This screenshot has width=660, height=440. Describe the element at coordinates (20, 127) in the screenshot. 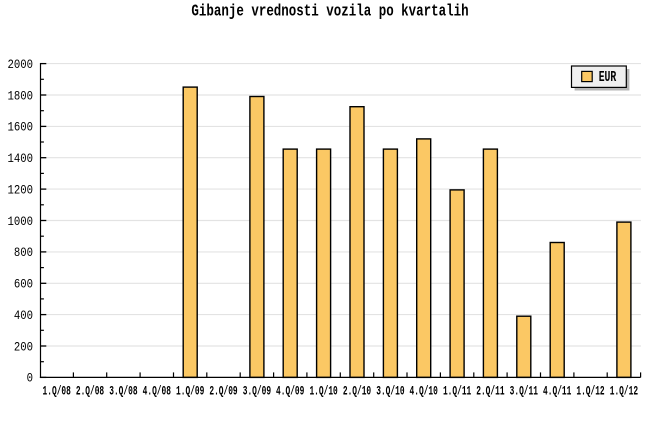

I see `svg-text: 1600` at that location.